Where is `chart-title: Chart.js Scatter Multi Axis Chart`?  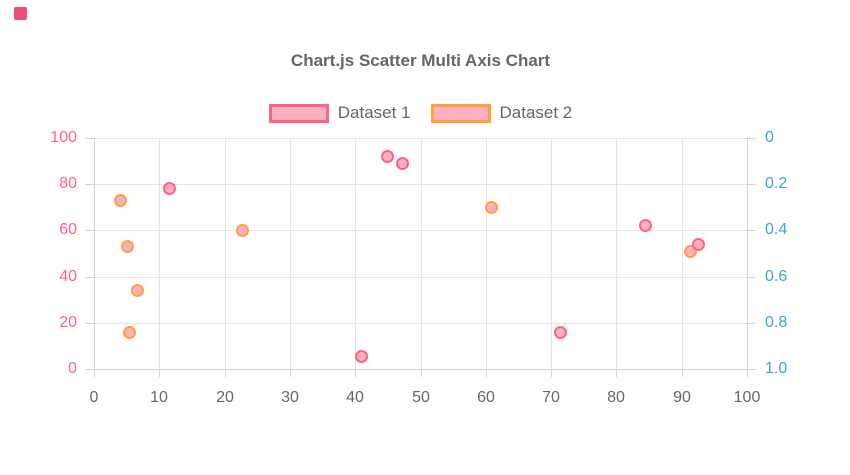 chart-title: Chart.js Scatter Multi Axis Chart is located at coordinates (420, 60).